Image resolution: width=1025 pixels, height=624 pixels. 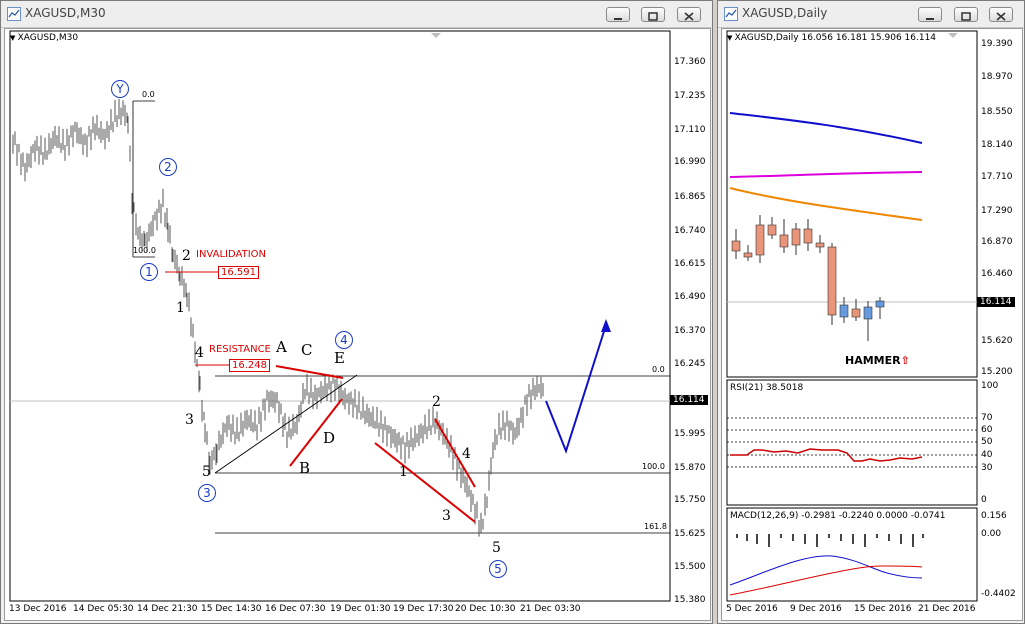 I want to click on wave-y-circle-label: Y, so click(x=120, y=89).